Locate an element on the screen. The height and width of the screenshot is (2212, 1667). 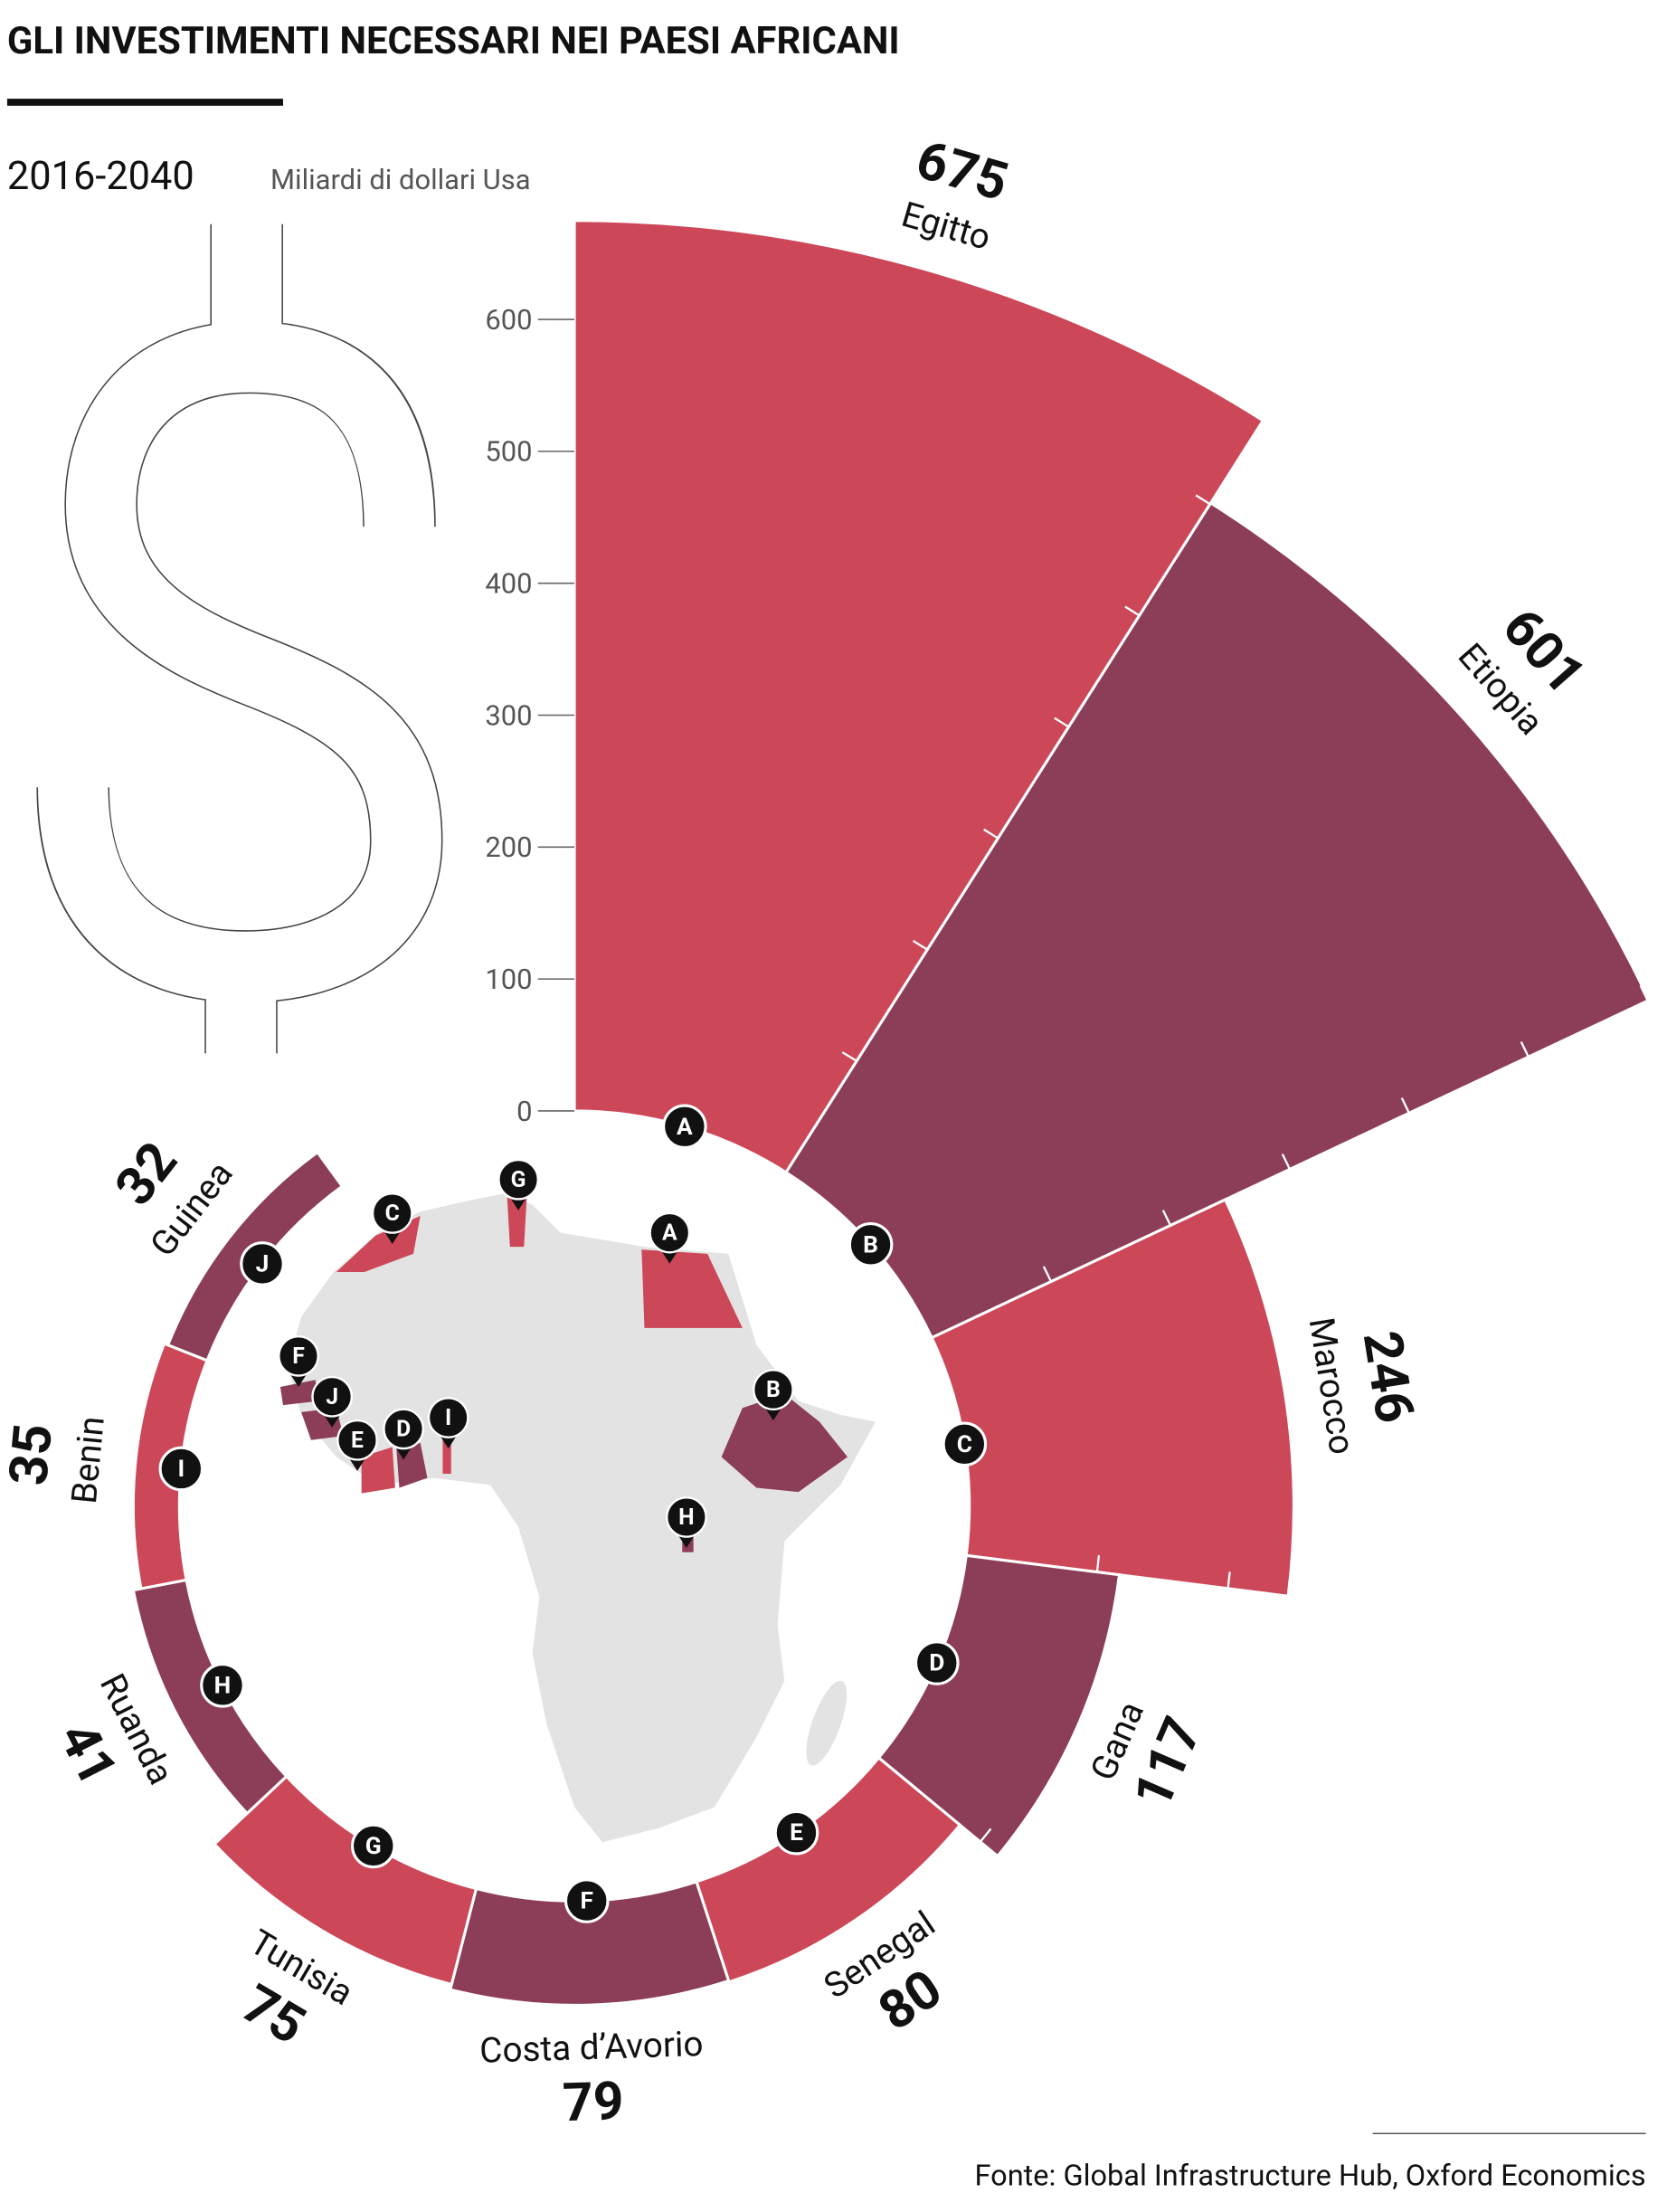
value-label: 79 is located at coordinates (593, 2102).